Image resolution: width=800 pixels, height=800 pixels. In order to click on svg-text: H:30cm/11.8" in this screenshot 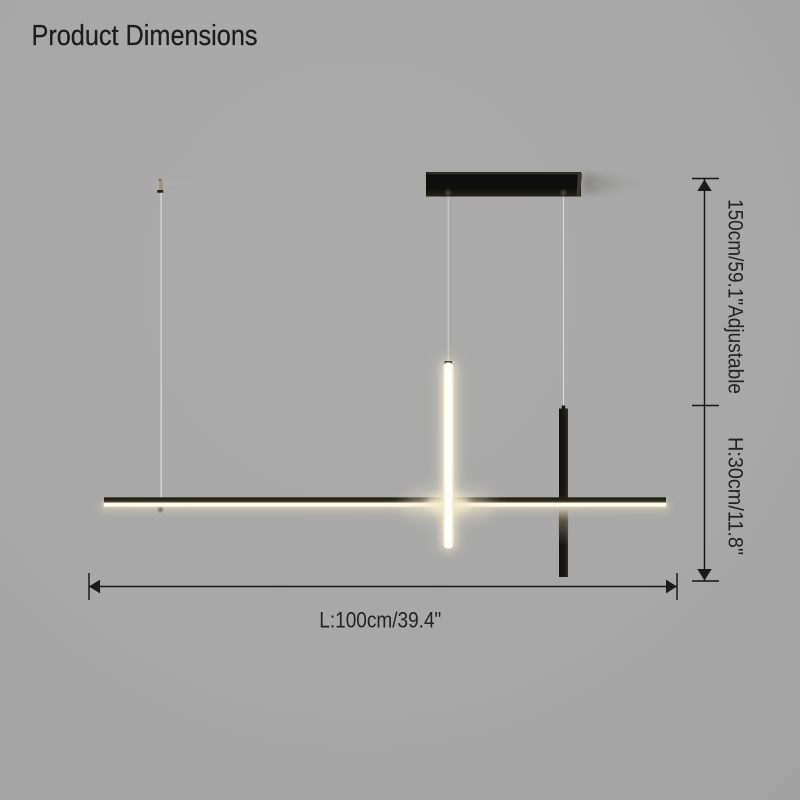, I will do `click(735, 496)`.